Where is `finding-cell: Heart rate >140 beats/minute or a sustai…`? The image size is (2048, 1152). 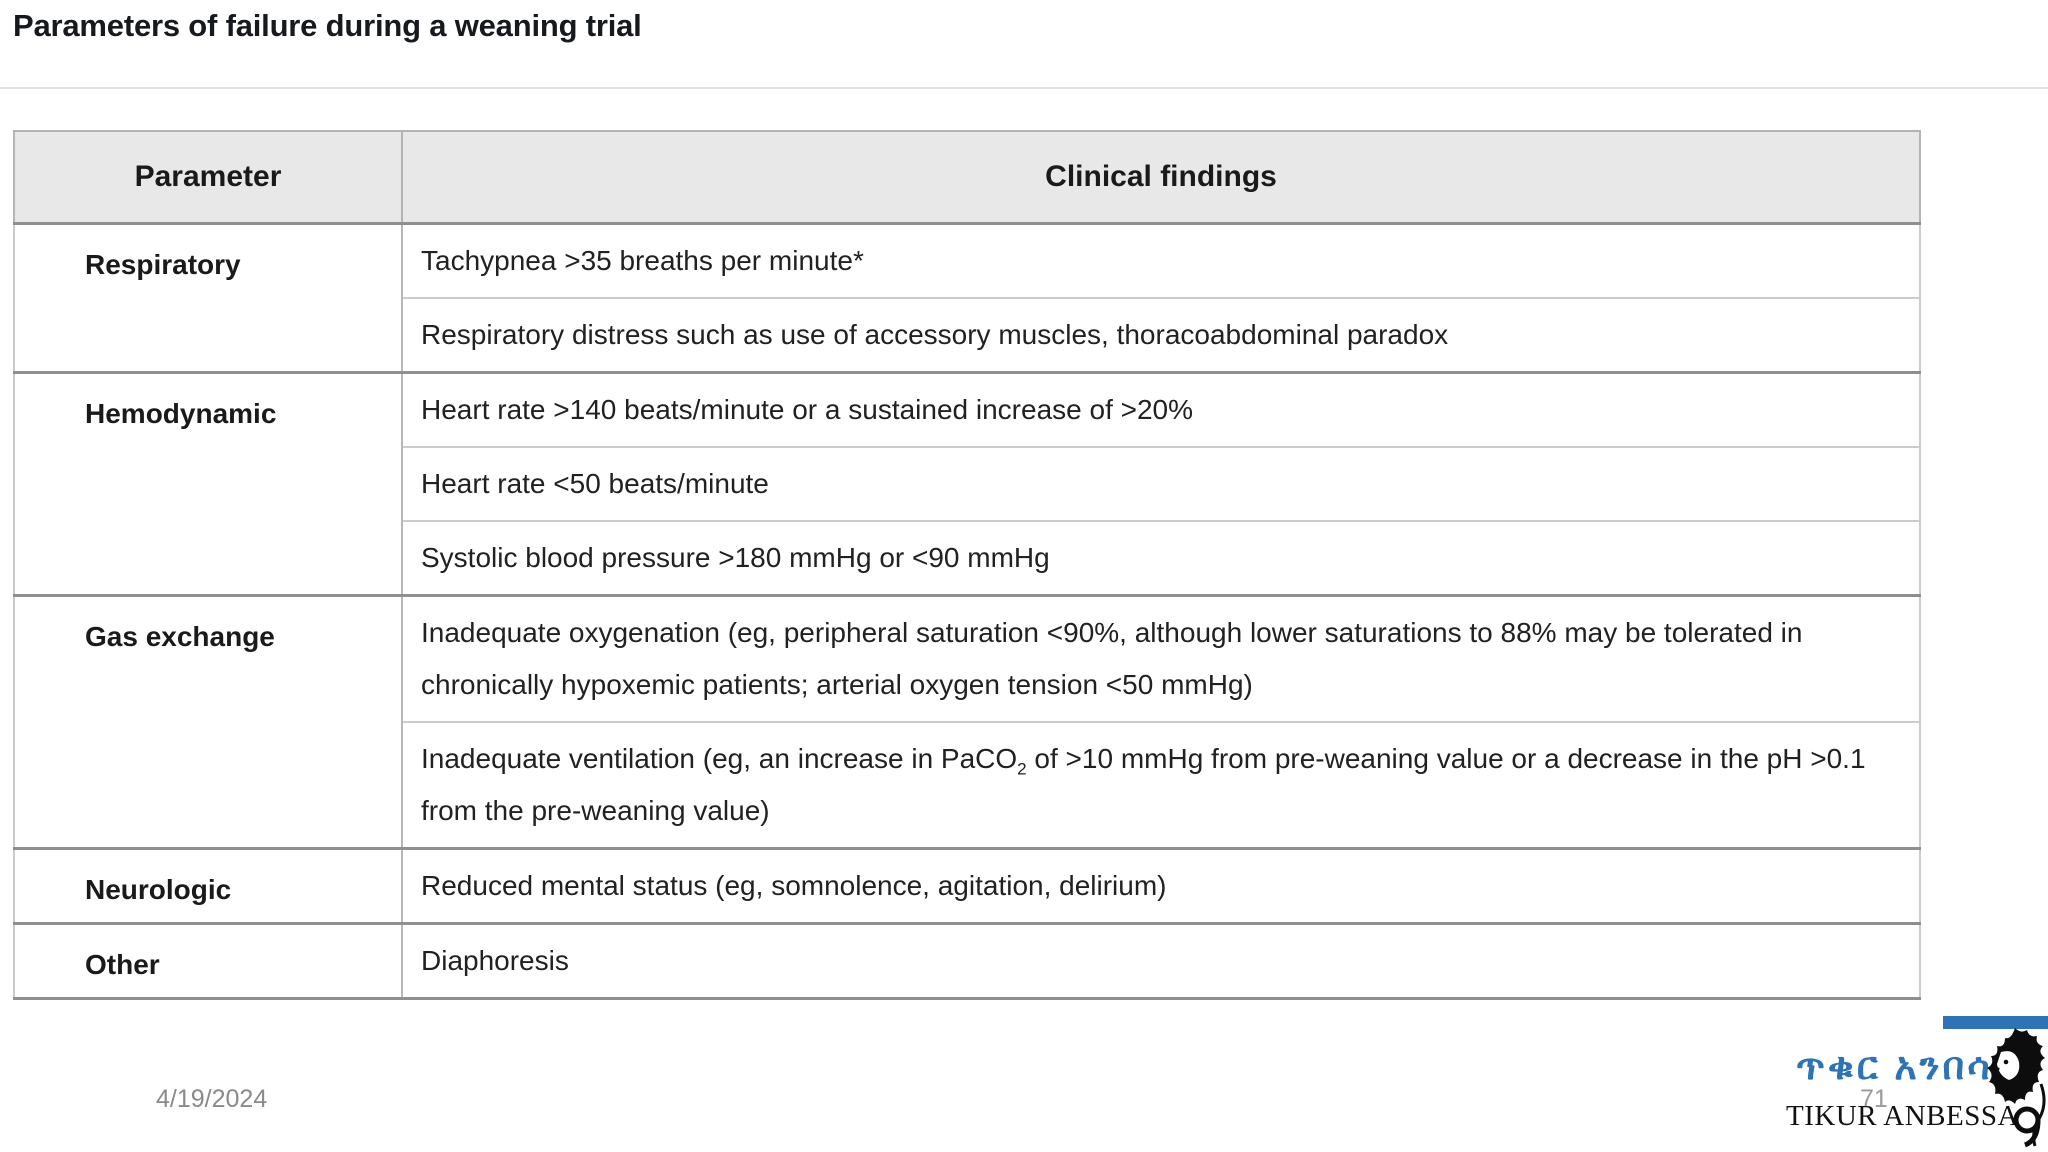 finding-cell: Heart rate >140 beats/minute or a sustai… is located at coordinates (1161, 409).